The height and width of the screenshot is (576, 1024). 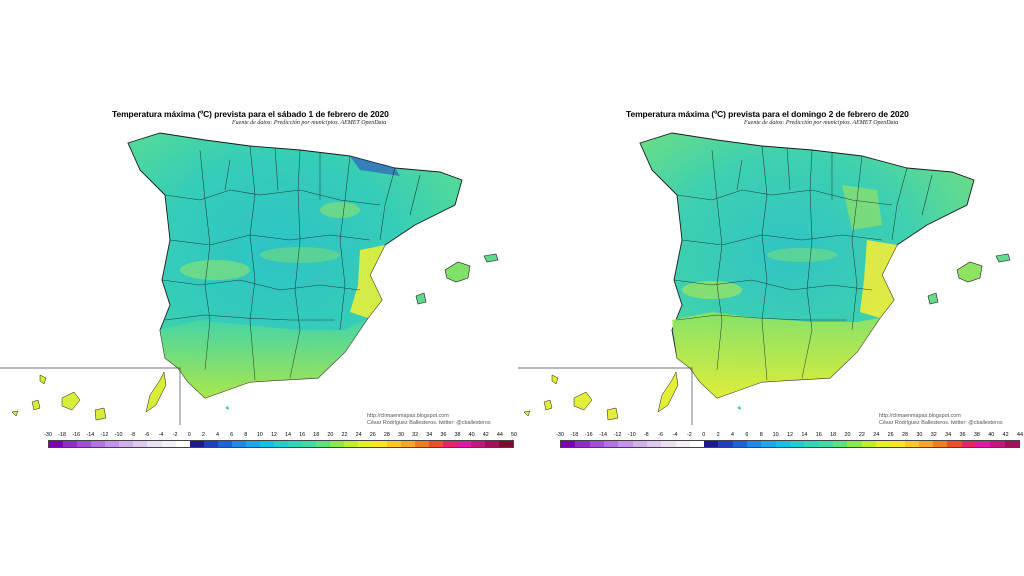 I want to click on color-scale-tick-label: 4, so click(x=217, y=435).